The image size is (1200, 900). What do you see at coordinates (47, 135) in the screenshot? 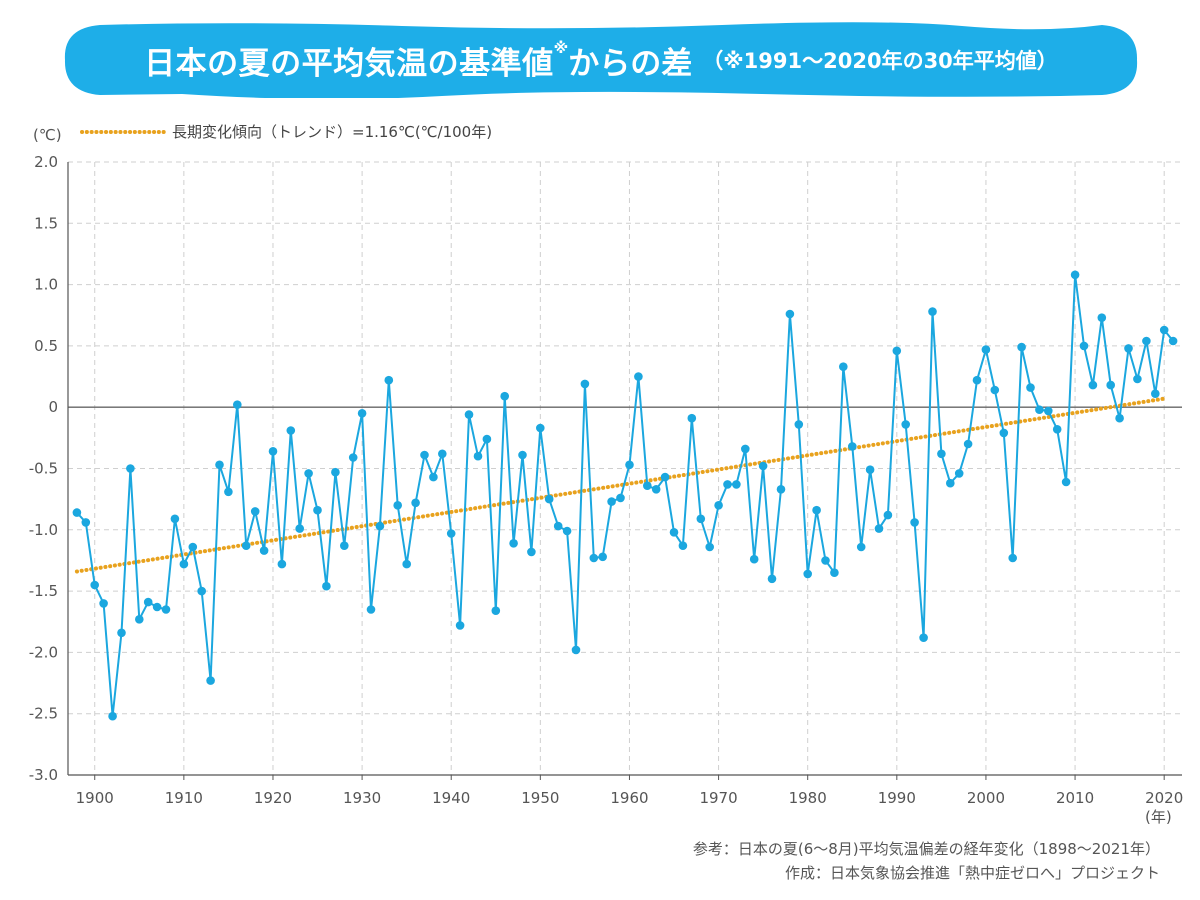
I see `y-axis-unit: (℃)` at bounding box center [47, 135].